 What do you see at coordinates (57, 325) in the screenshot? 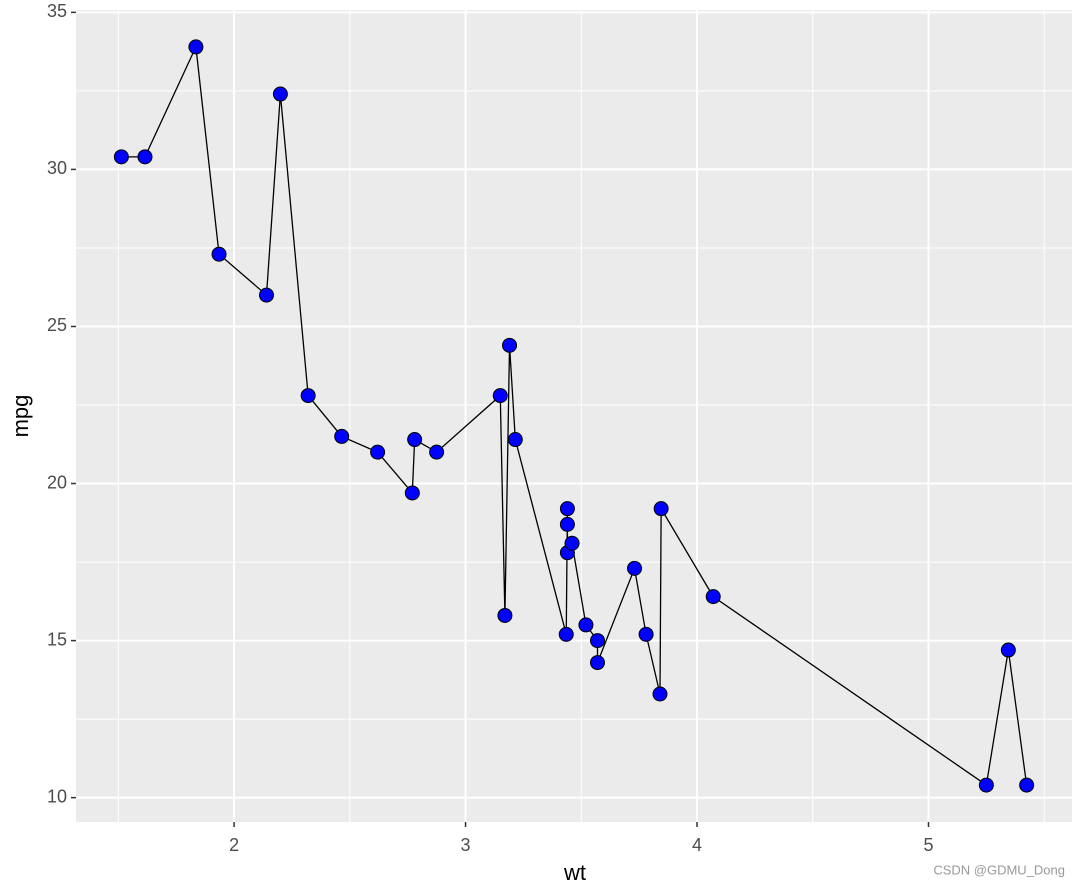
I see `y-tick-label: 25` at bounding box center [57, 325].